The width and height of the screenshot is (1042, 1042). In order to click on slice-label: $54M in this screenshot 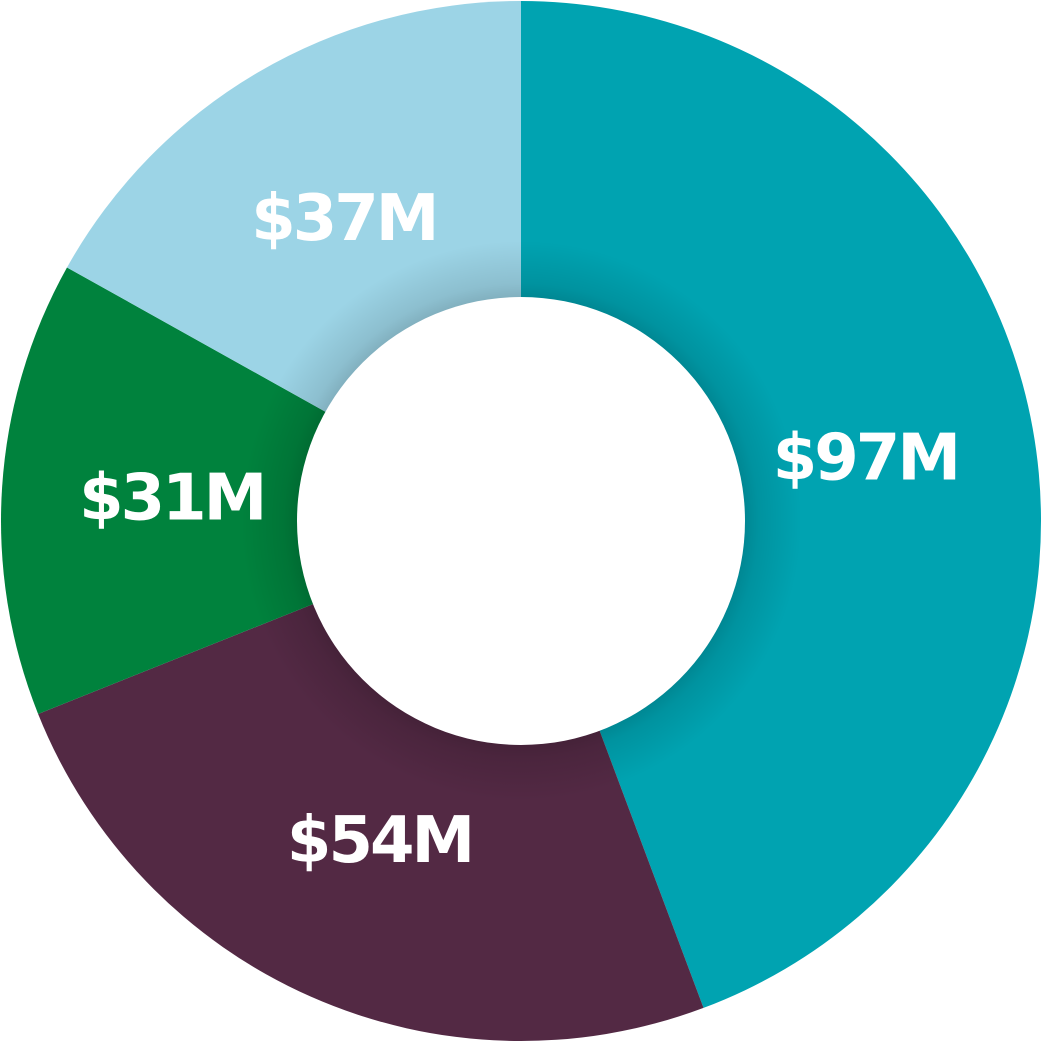, I will do `click(379, 841)`.